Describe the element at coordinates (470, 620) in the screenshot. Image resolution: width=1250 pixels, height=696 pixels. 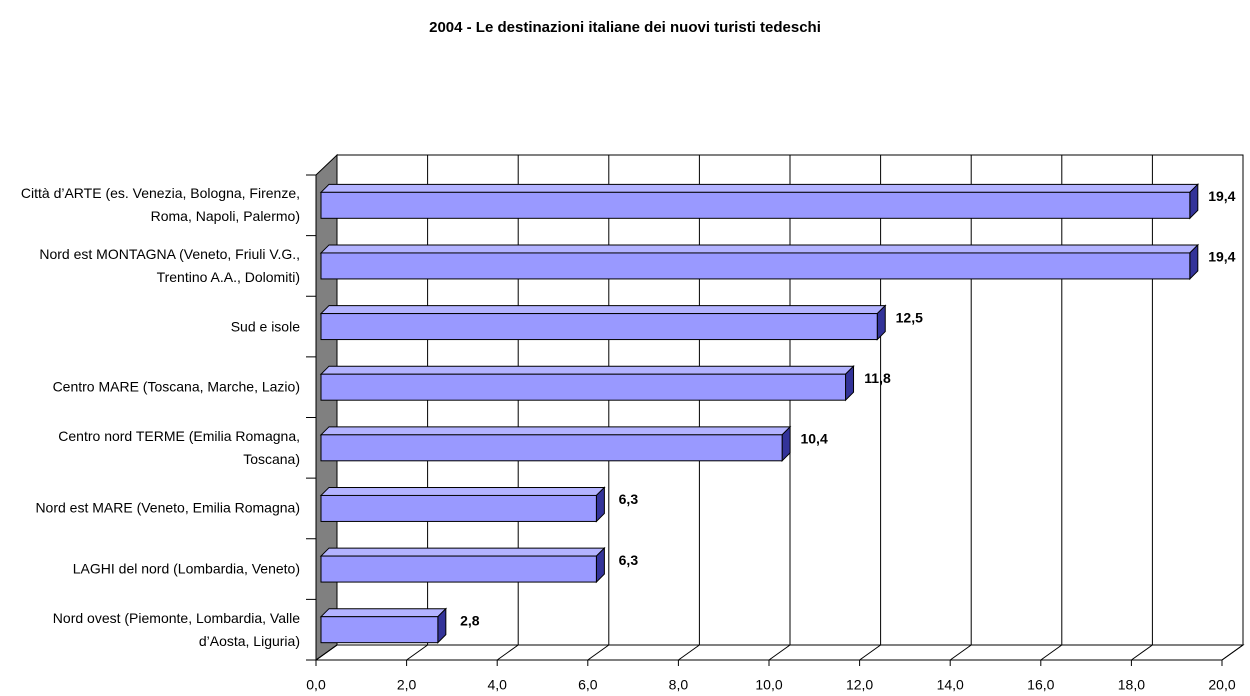
I see `value-label: 2,8` at that location.